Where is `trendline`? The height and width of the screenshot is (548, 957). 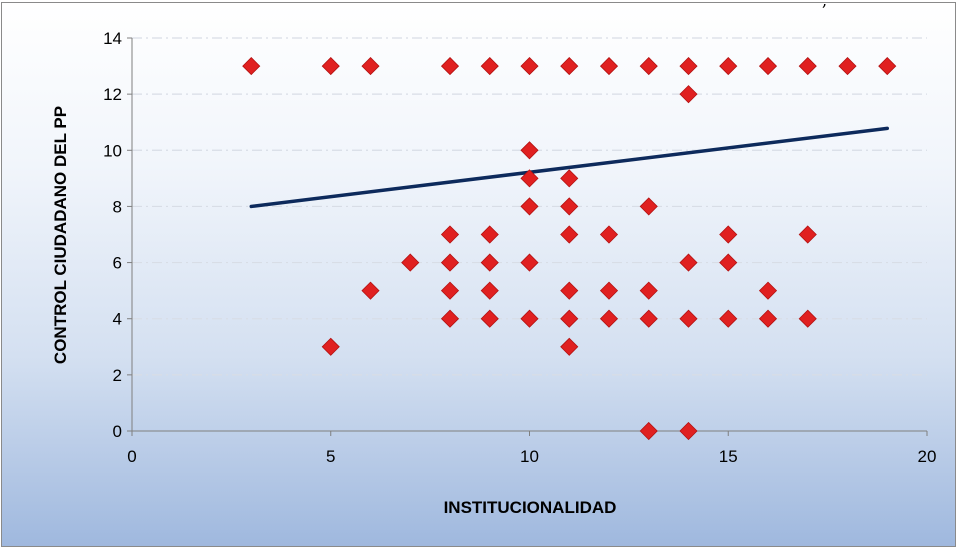 trendline is located at coordinates (569, 167).